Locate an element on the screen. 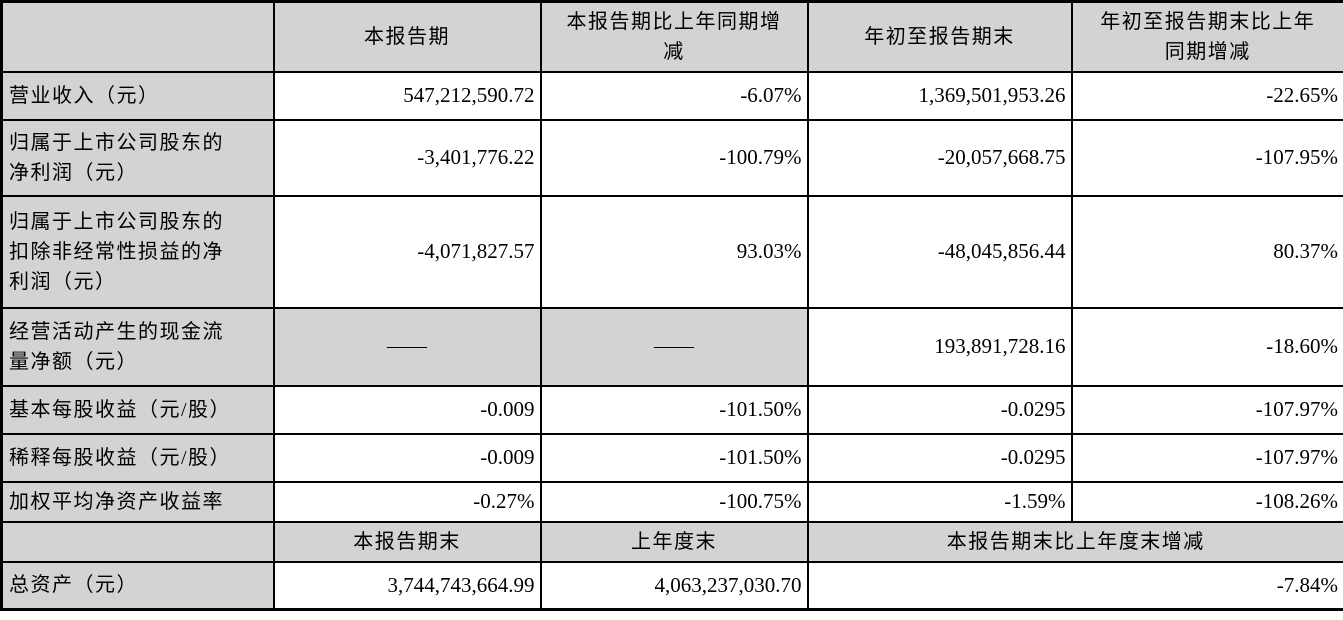 This screenshot has height=620, width=1343. header-row: 本报告期 本报告期比上年同期增减 年初至报告期末 年初至报告期末比上年同期增减 is located at coordinates (671, 36).